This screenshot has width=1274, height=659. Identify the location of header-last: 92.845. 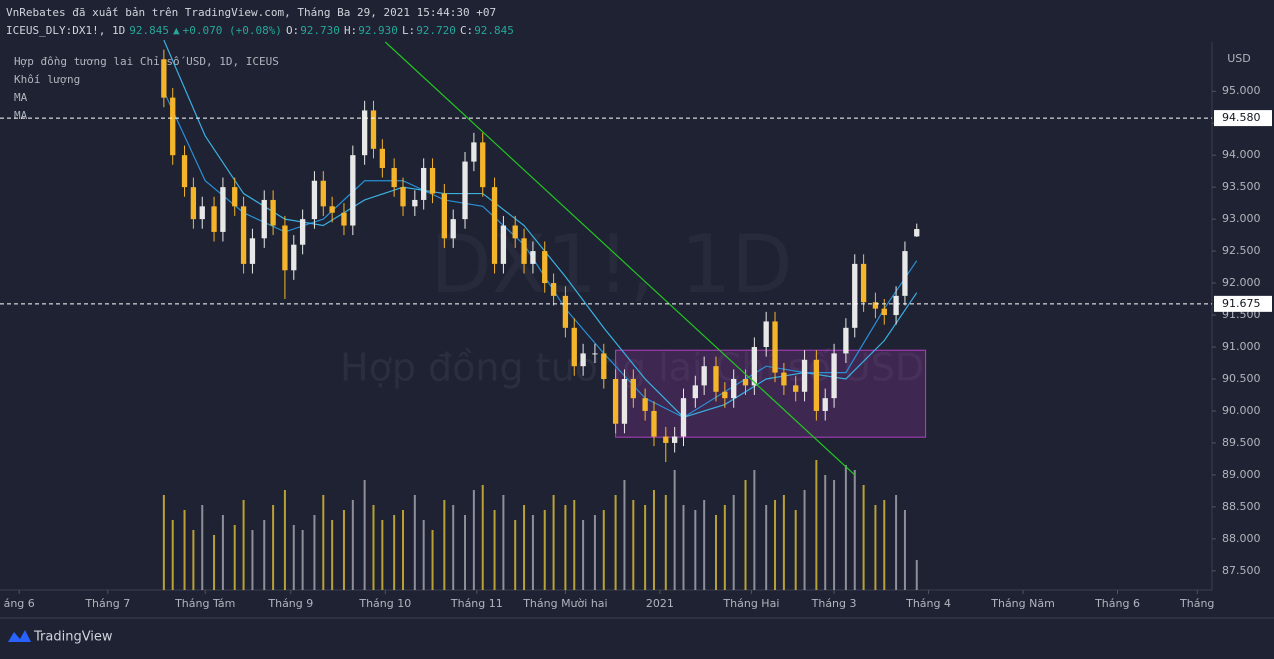
(149, 30).